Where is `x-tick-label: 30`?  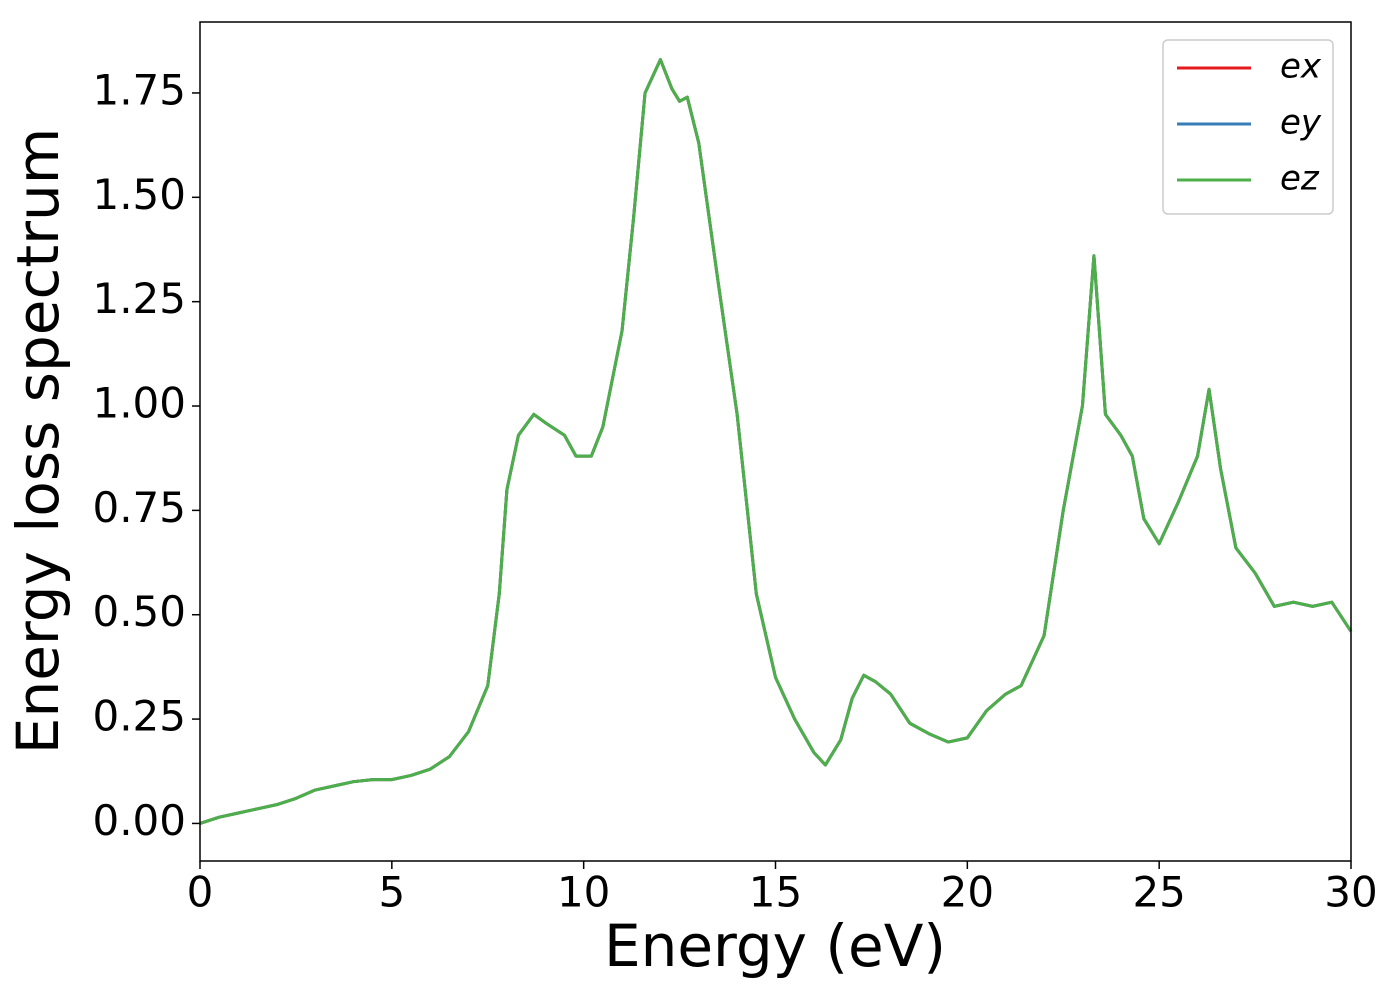
x-tick-label: 30 is located at coordinates (1350, 892).